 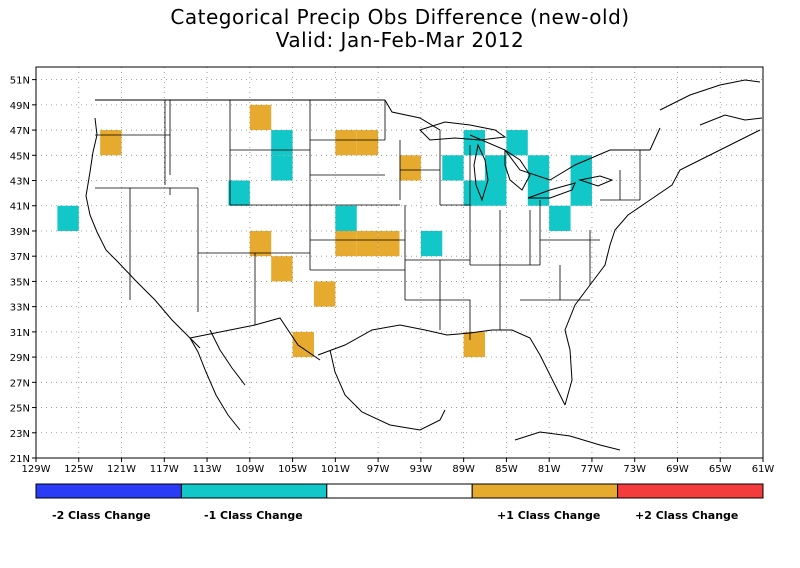 What do you see at coordinates (567, 441) in the screenshot?
I see `cuba` at bounding box center [567, 441].